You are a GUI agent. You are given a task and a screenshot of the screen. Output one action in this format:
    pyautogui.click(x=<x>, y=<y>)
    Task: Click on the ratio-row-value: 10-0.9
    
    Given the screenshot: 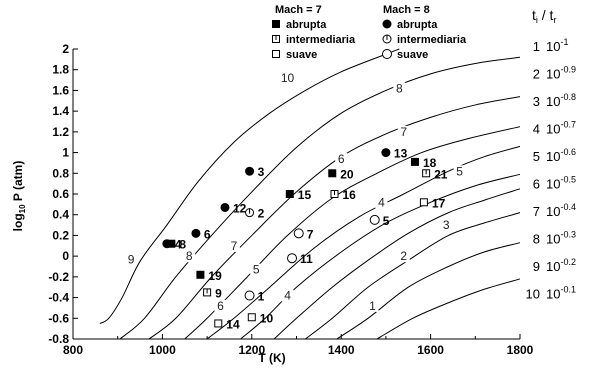 What is the action you would take?
    pyautogui.click(x=561, y=73)
    